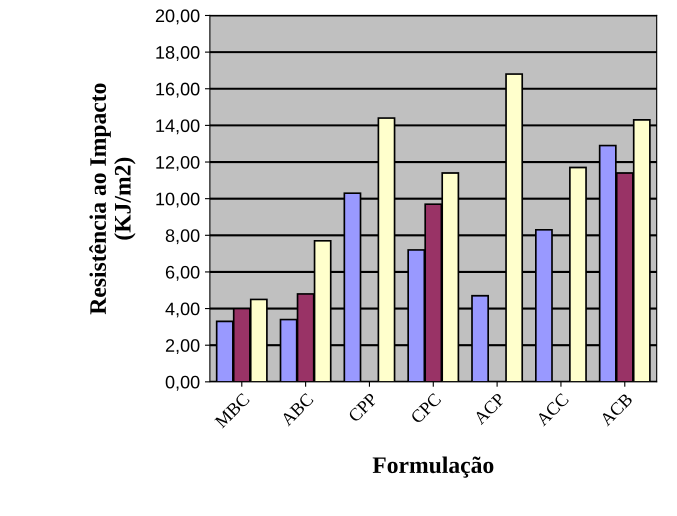 The height and width of the screenshot is (516, 677). Describe the element at coordinates (183, 346) in the screenshot. I see `y-tick-label: 2,00` at that location.